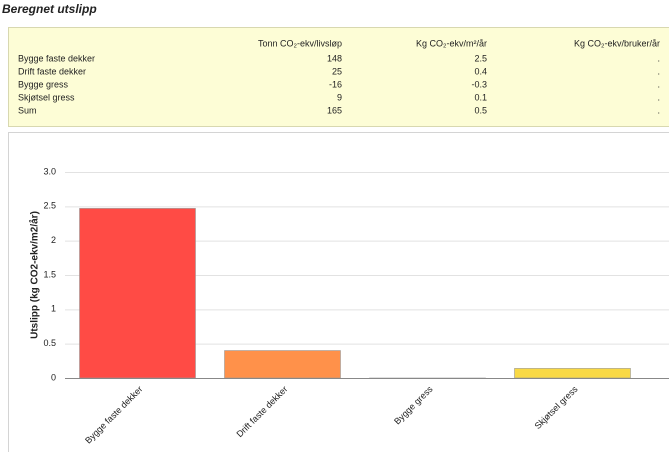 The width and height of the screenshot is (669, 452). I want to click on table-cell: 0.5, so click(480, 110).